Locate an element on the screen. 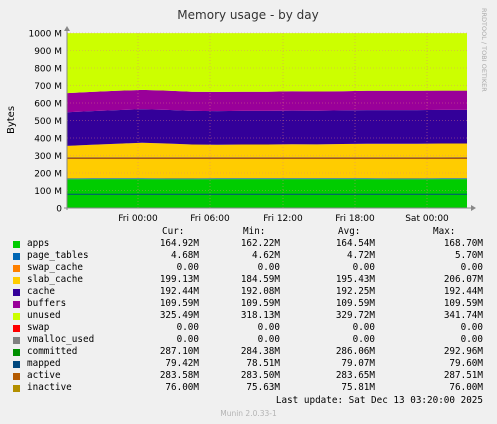  legend-min-value: 318.13M is located at coordinates (260, 315).